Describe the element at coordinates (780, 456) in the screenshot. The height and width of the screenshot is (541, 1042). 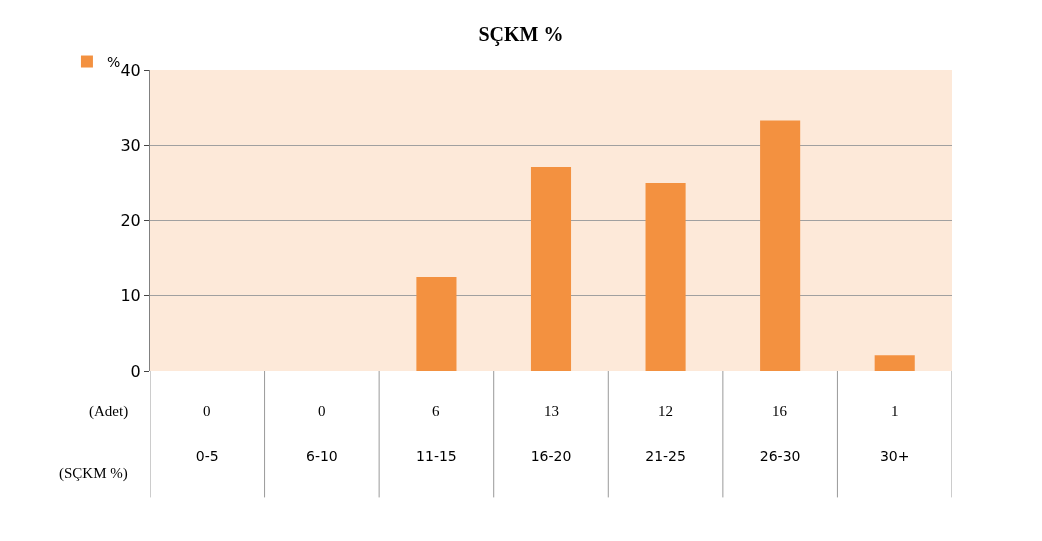
I see `x-tick-label: 26-30` at that location.